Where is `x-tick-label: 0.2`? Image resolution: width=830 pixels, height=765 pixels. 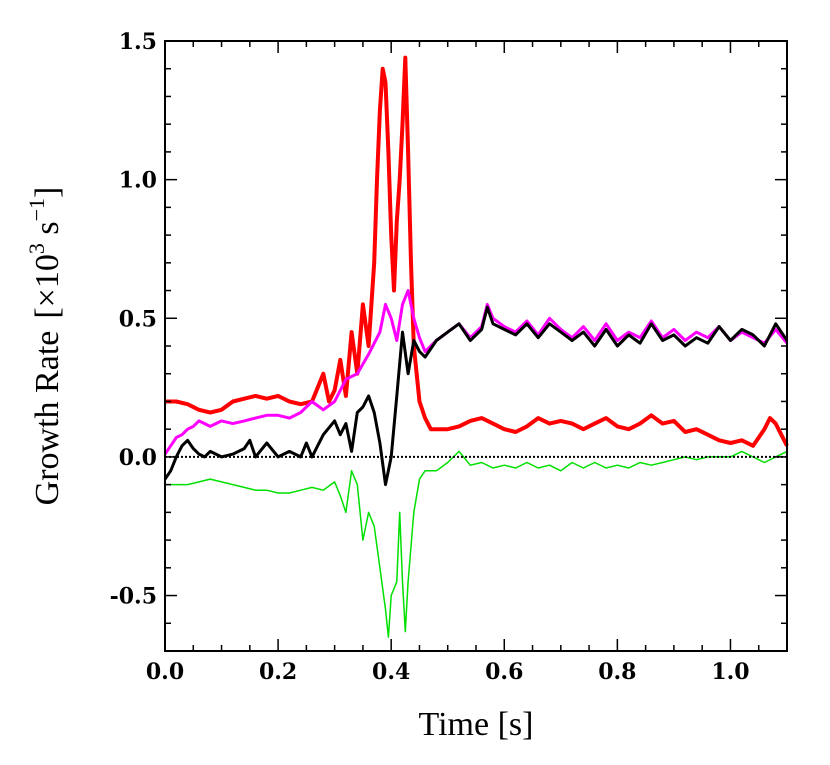 x-tick-label: 0.2 is located at coordinates (278, 672).